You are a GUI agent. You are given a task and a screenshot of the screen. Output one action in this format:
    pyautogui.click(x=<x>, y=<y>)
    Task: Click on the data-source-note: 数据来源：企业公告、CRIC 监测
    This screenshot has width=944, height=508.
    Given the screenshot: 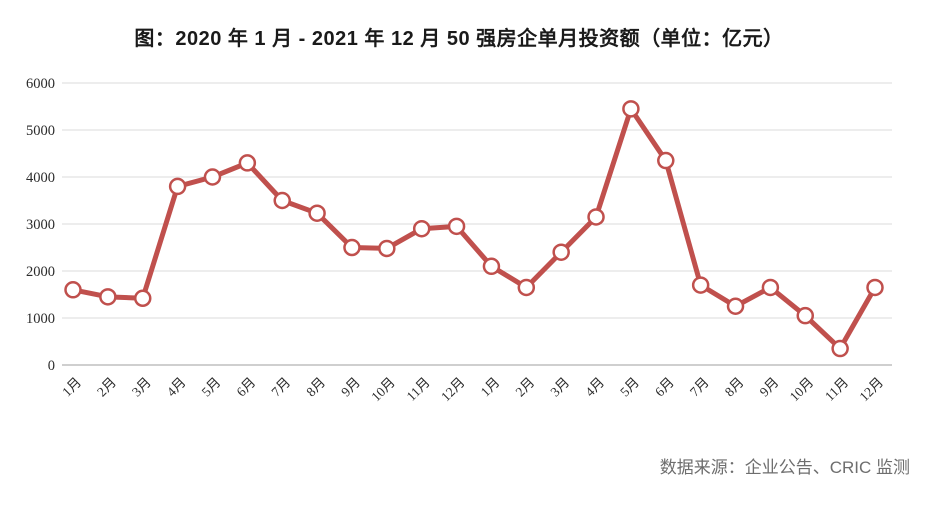 What is the action you would take?
    pyautogui.click(x=784, y=467)
    